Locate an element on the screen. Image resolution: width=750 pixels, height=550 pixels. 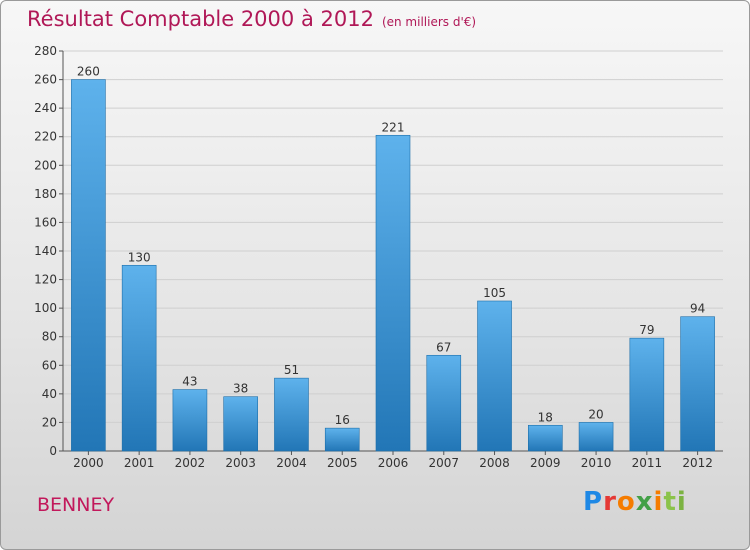
data-label: 67 is located at coordinates (443, 347).